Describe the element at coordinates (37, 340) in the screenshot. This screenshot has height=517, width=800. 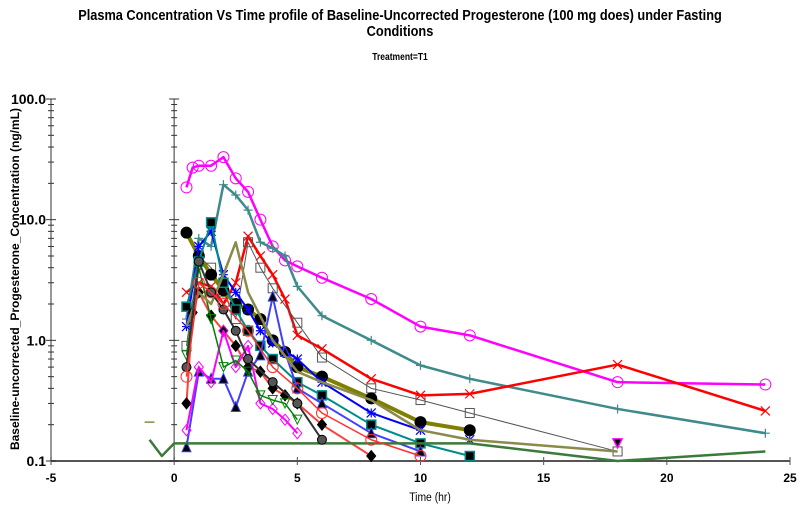
I see `y-tick-label: 1.0` at that location.